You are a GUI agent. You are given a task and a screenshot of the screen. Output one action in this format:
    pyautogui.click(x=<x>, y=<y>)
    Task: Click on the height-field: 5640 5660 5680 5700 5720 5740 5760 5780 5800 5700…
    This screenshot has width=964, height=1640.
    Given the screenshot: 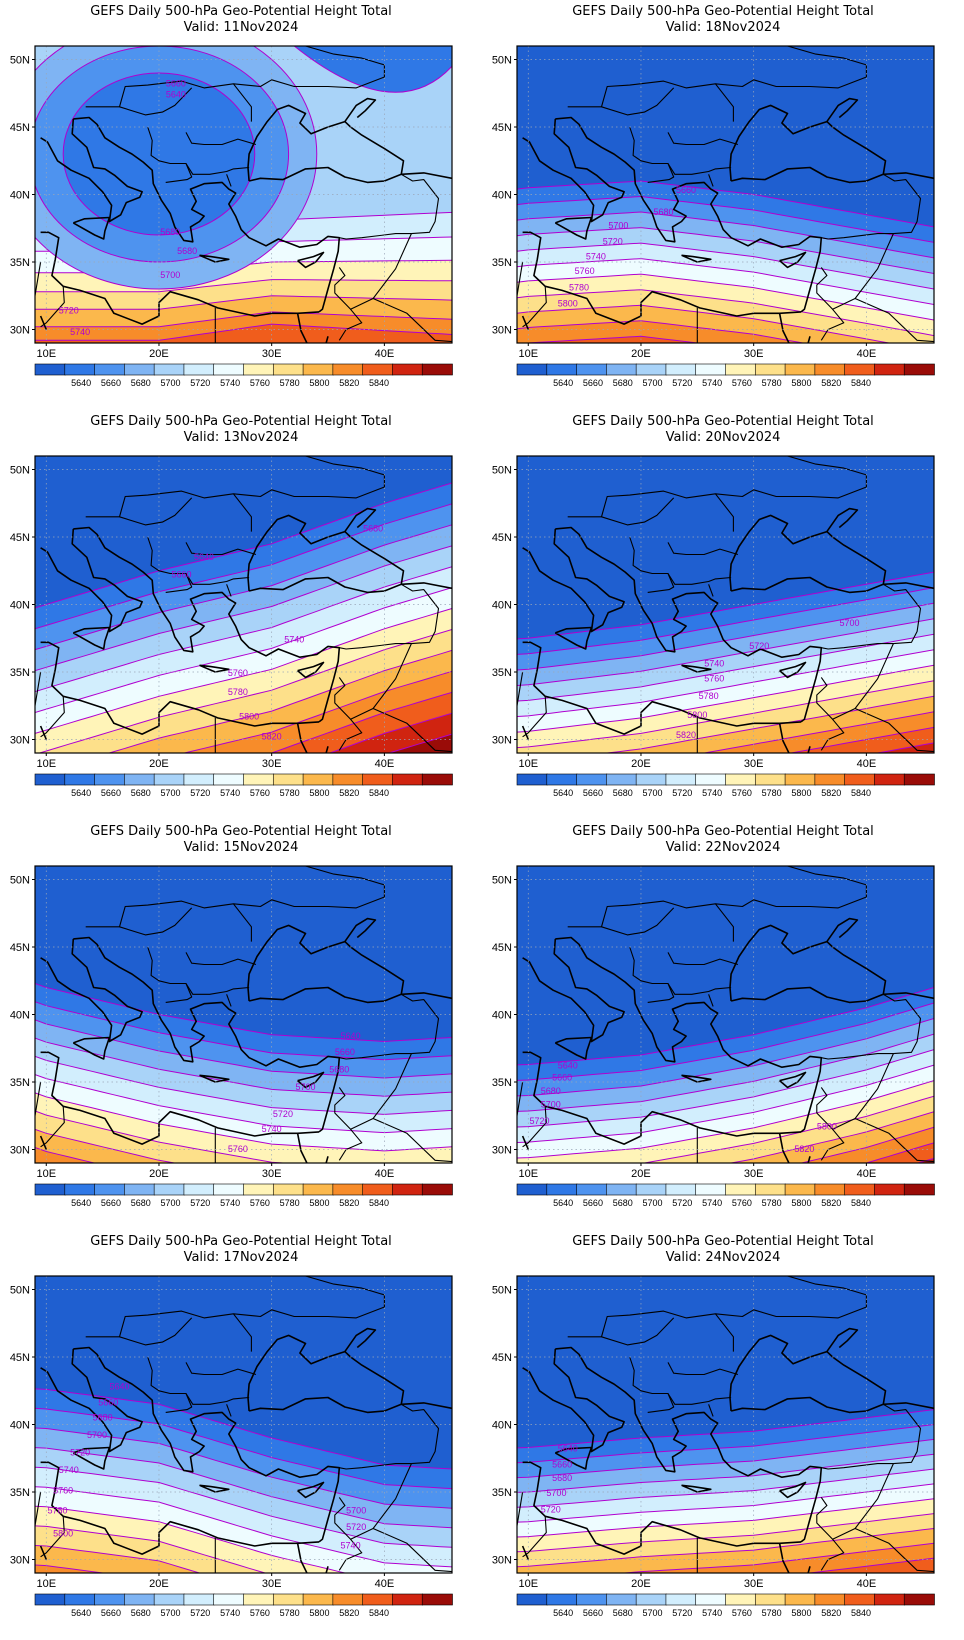 What is the action you would take?
    pyautogui.click(x=243, y=1424)
    